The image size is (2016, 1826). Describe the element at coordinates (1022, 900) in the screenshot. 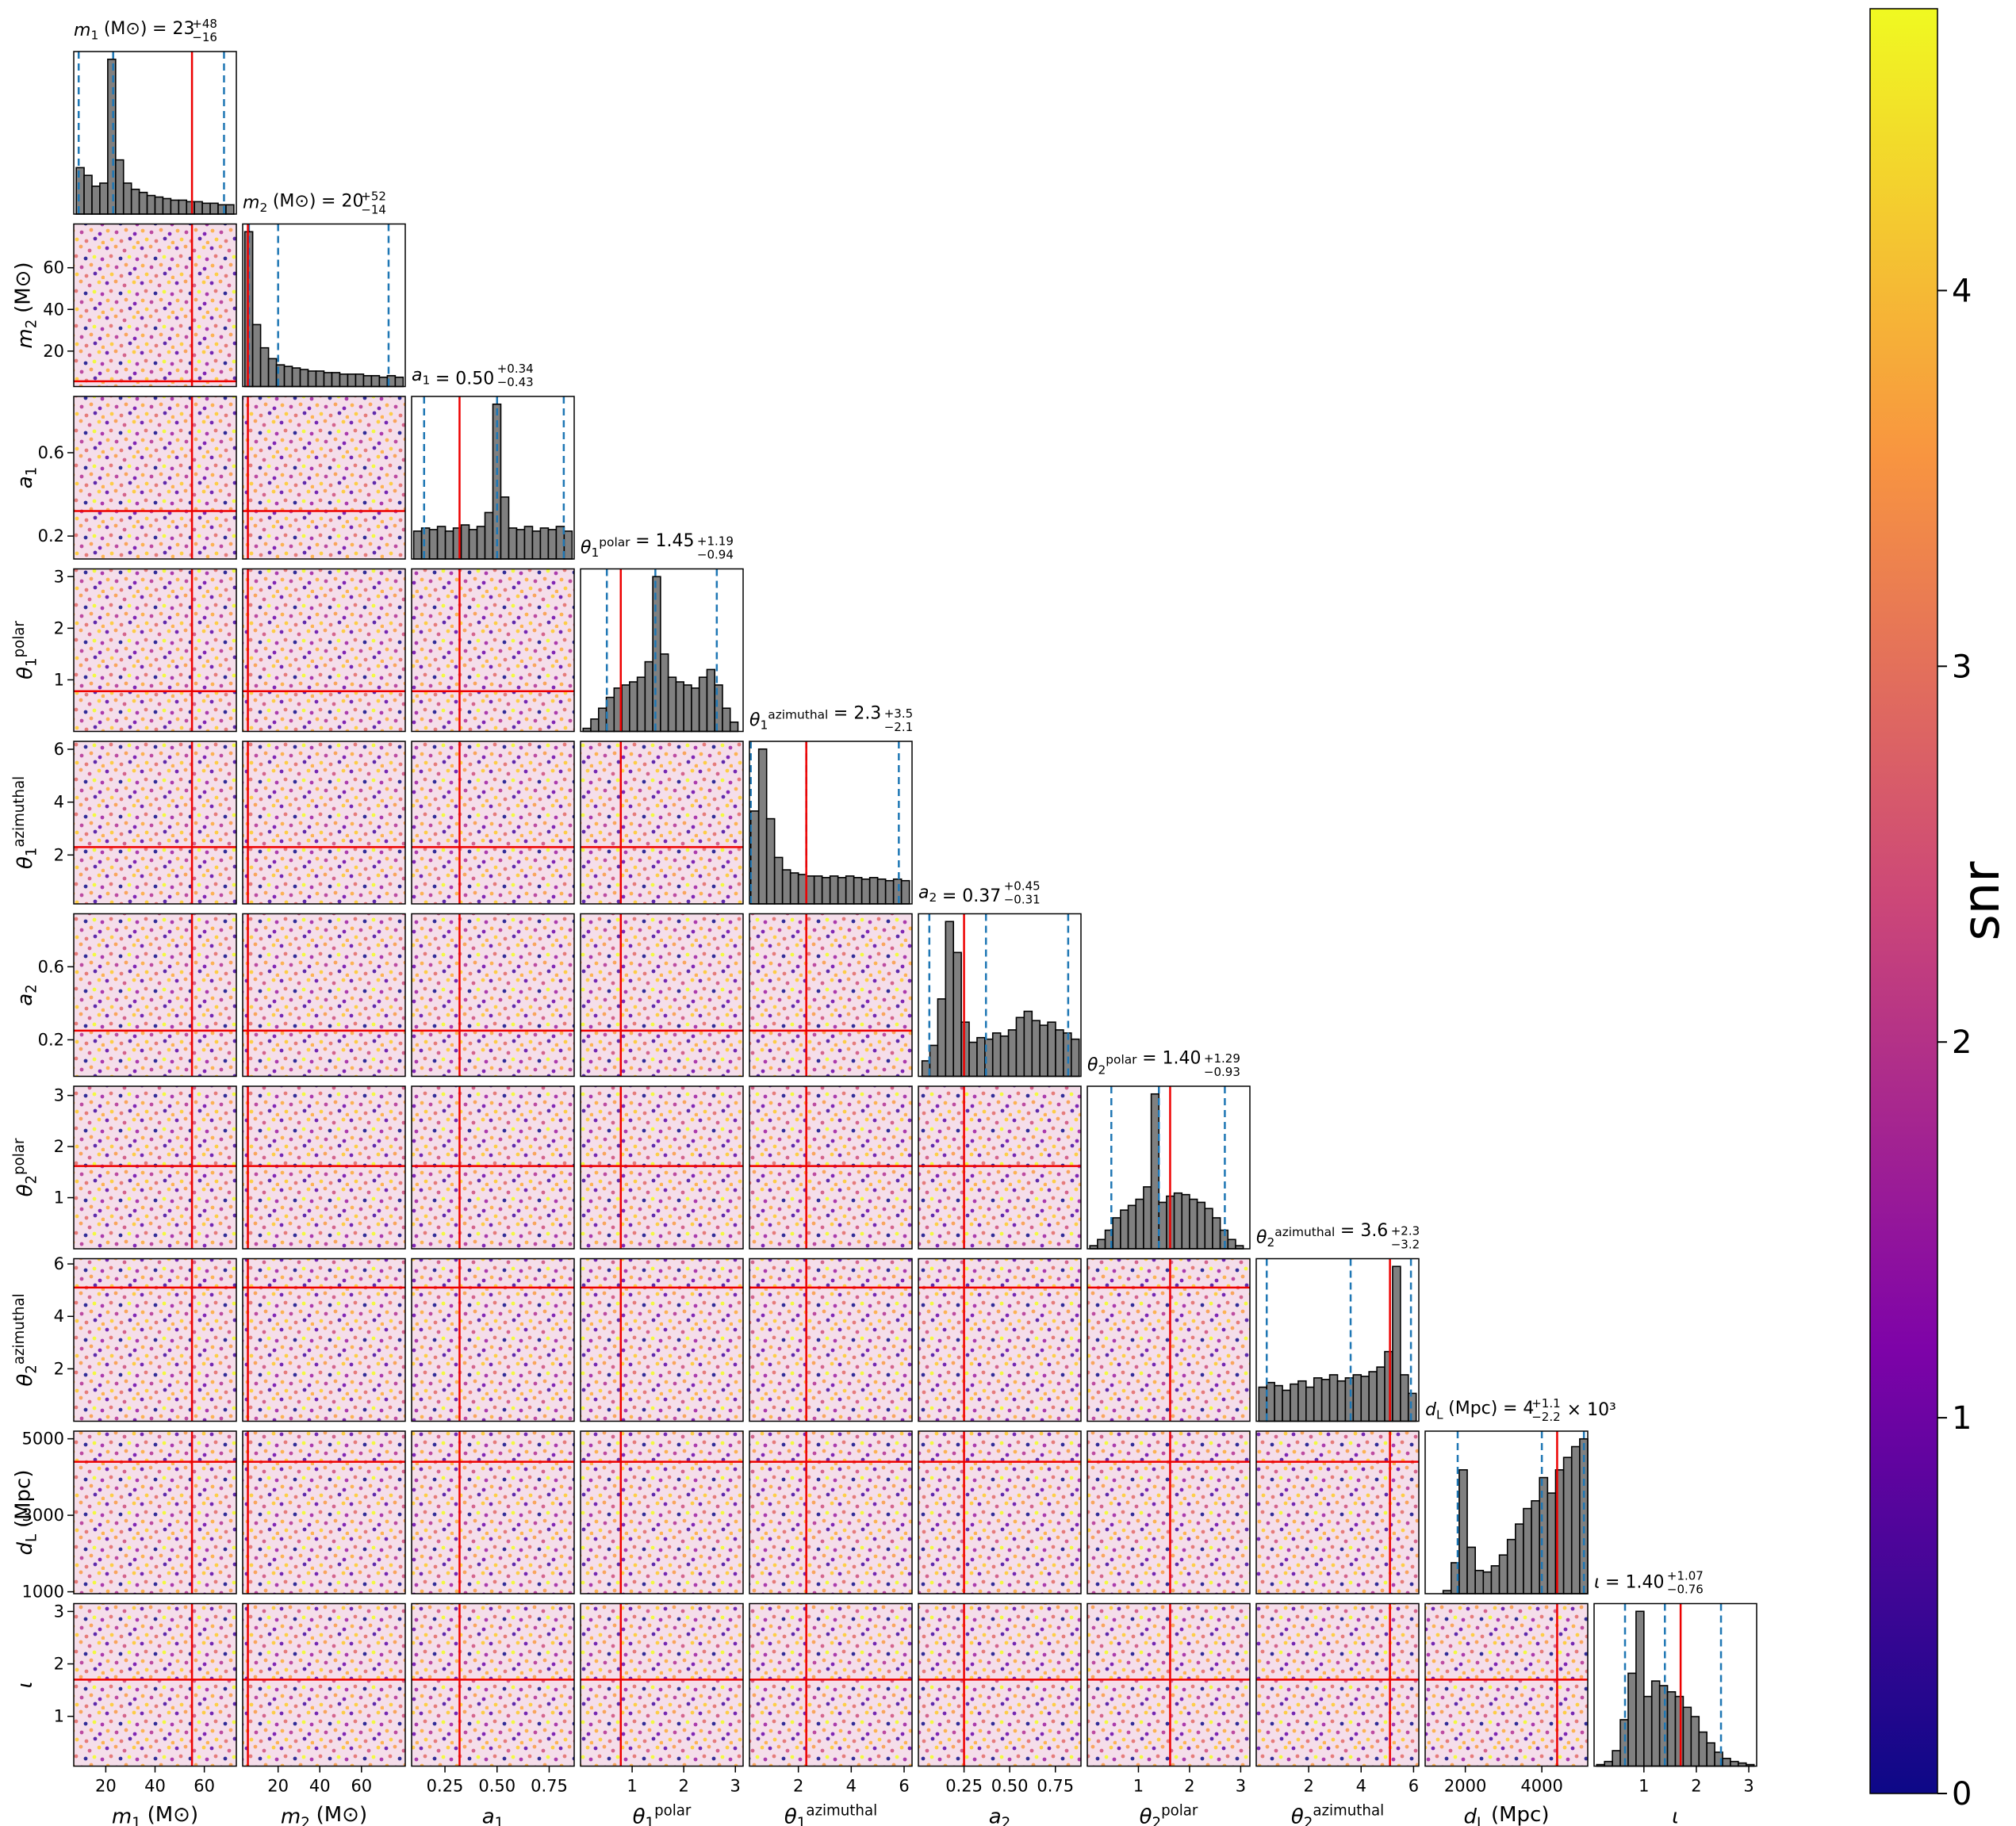

I see `title-minus: −0.31` at that location.